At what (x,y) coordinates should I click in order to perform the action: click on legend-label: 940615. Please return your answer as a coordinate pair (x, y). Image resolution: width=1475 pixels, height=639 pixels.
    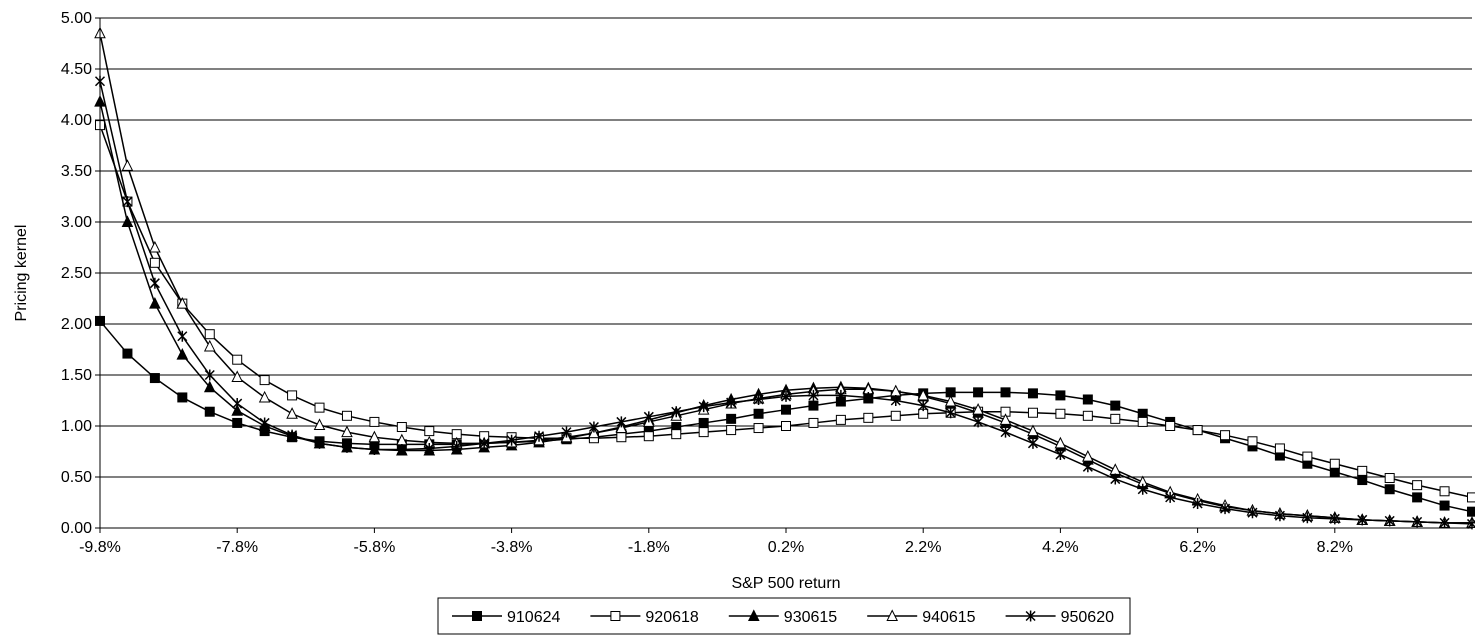
    Looking at the image, I should click on (948, 617).